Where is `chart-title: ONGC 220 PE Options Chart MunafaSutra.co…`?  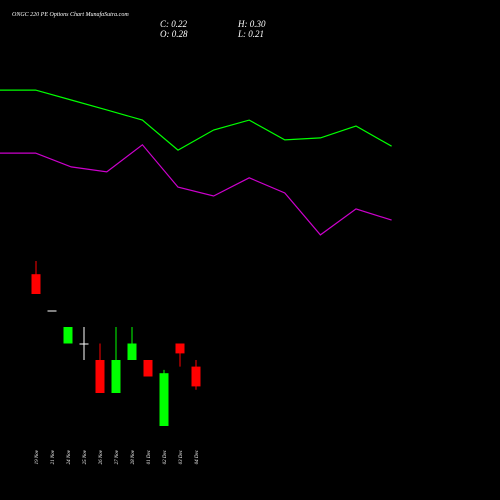 chart-title: ONGC 220 PE Options Chart MunafaSutra.co… is located at coordinates (70, 14).